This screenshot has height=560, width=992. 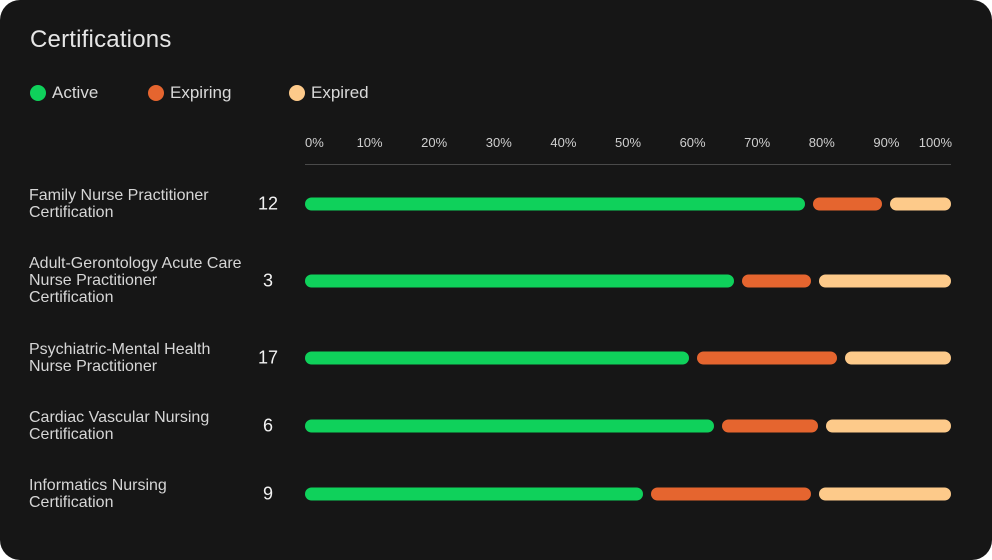 What do you see at coordinates (119, 426) in the screenshot?
I see `category-label: Cardiac Vascular Nursing Certification` at bounding box center [119, 426].